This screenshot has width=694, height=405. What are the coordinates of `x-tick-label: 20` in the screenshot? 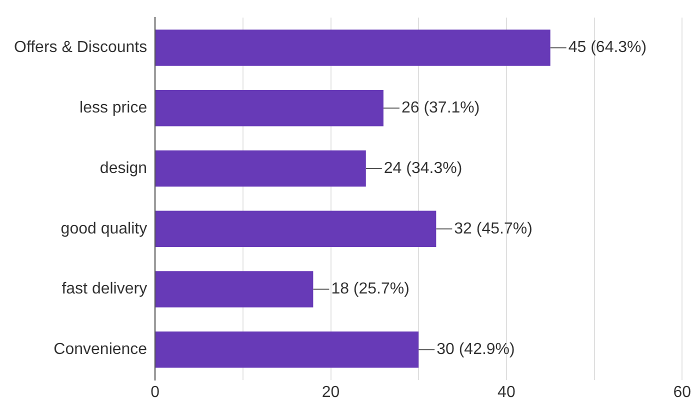 It's located at (331, 392).